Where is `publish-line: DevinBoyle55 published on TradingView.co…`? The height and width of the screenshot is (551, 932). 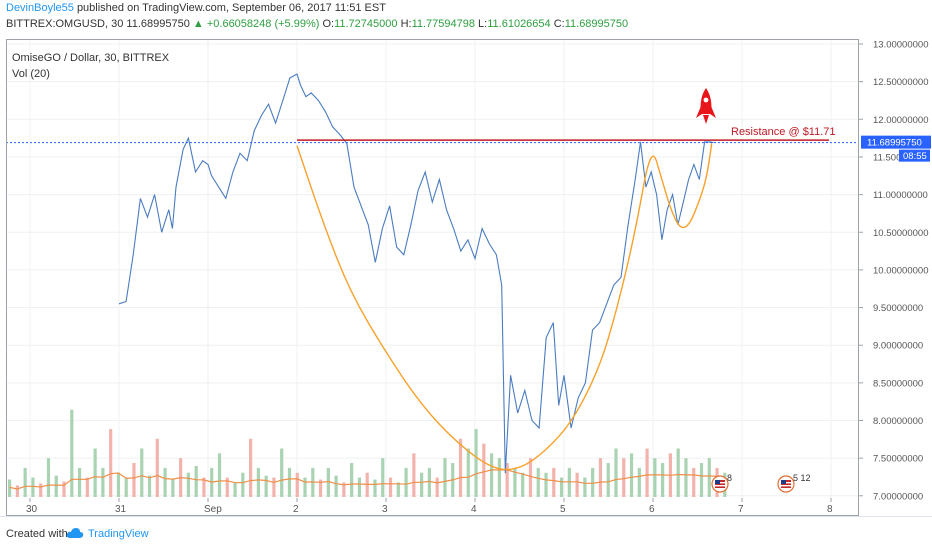
publish-line: DevinBoyle55 published on TradingView.co… is located at coordinates (196, 8).